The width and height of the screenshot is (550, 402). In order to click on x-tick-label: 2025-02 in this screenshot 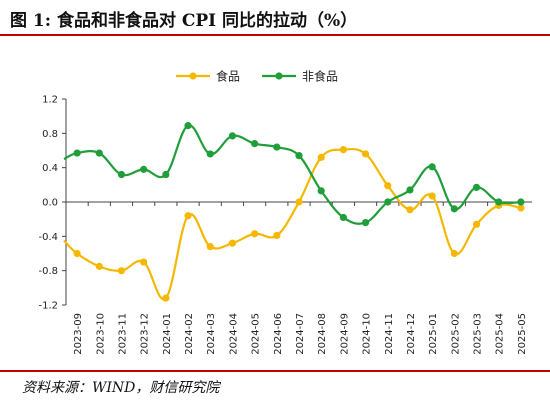, I will do `click(455, 334)`.